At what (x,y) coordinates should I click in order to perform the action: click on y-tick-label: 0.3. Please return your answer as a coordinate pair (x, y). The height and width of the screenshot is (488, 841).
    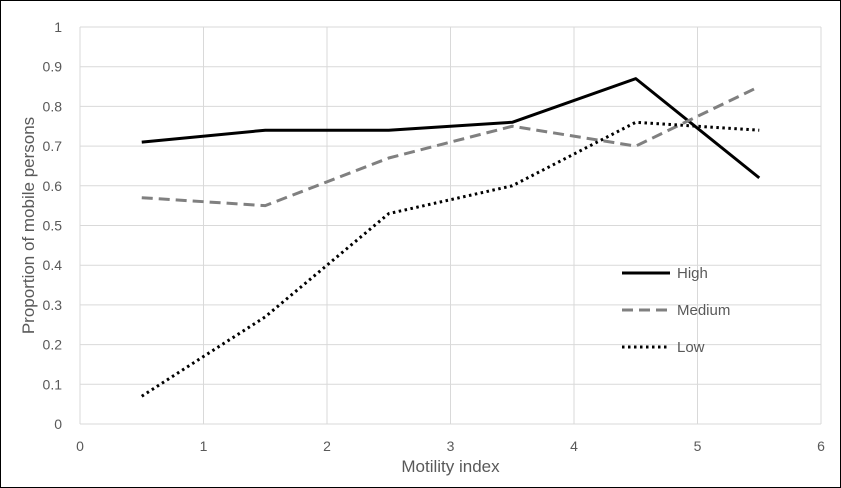
    Looking at the image, I should click on (53, 305).